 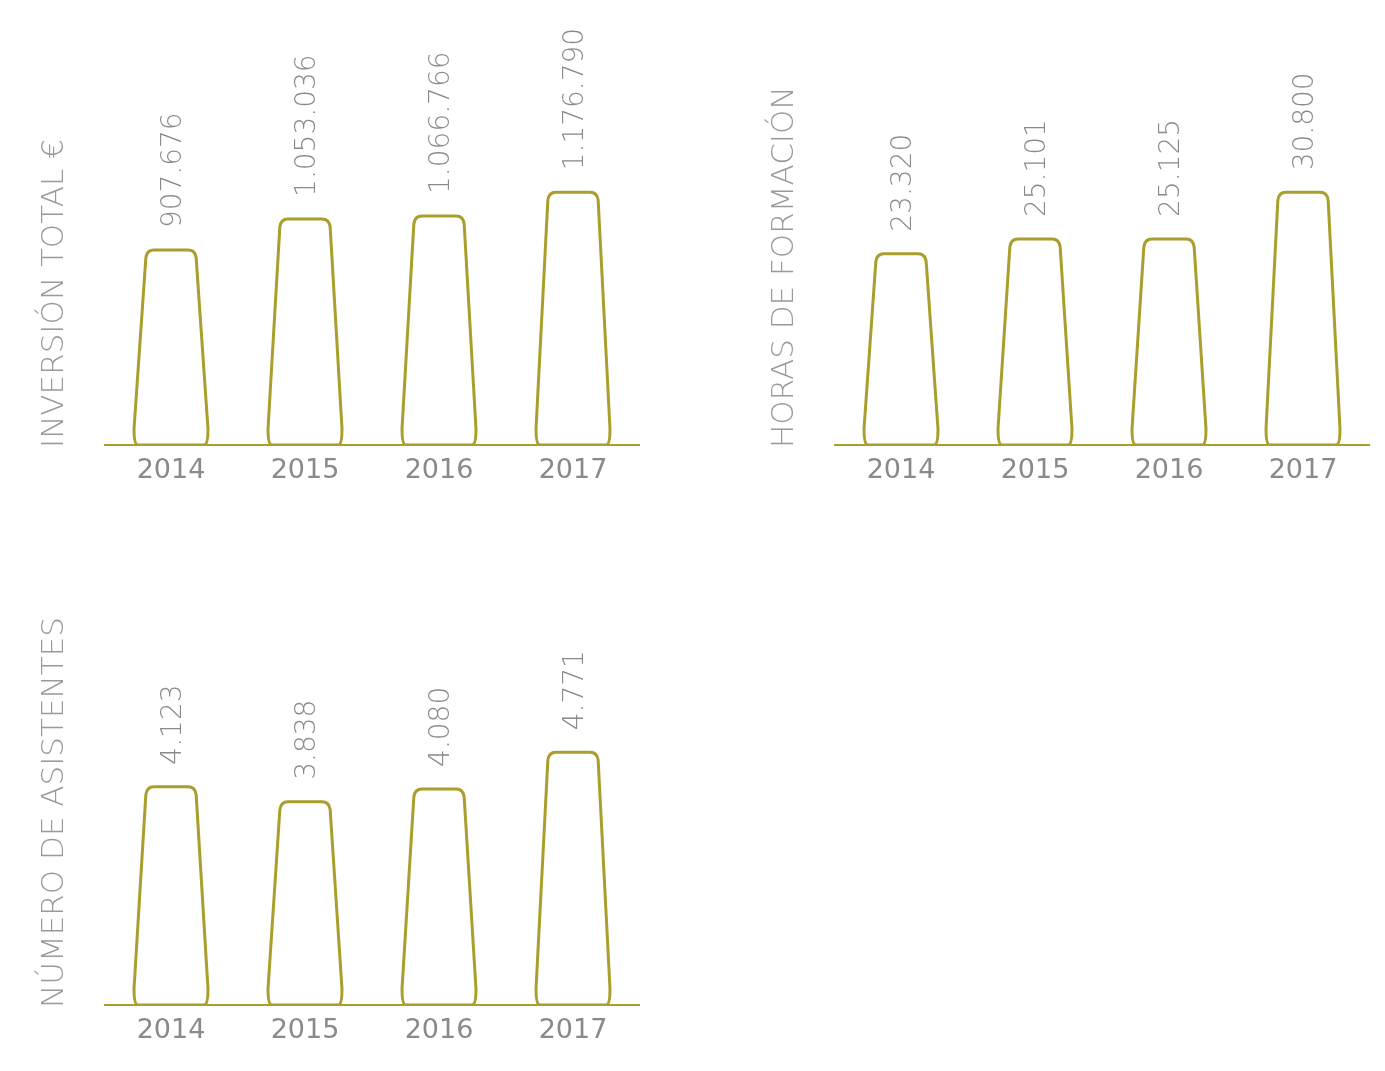 What do you see at coordinates (439, 726) in the screenshot?
I see `data-label: 4.080` at bounding box center [439, 726].